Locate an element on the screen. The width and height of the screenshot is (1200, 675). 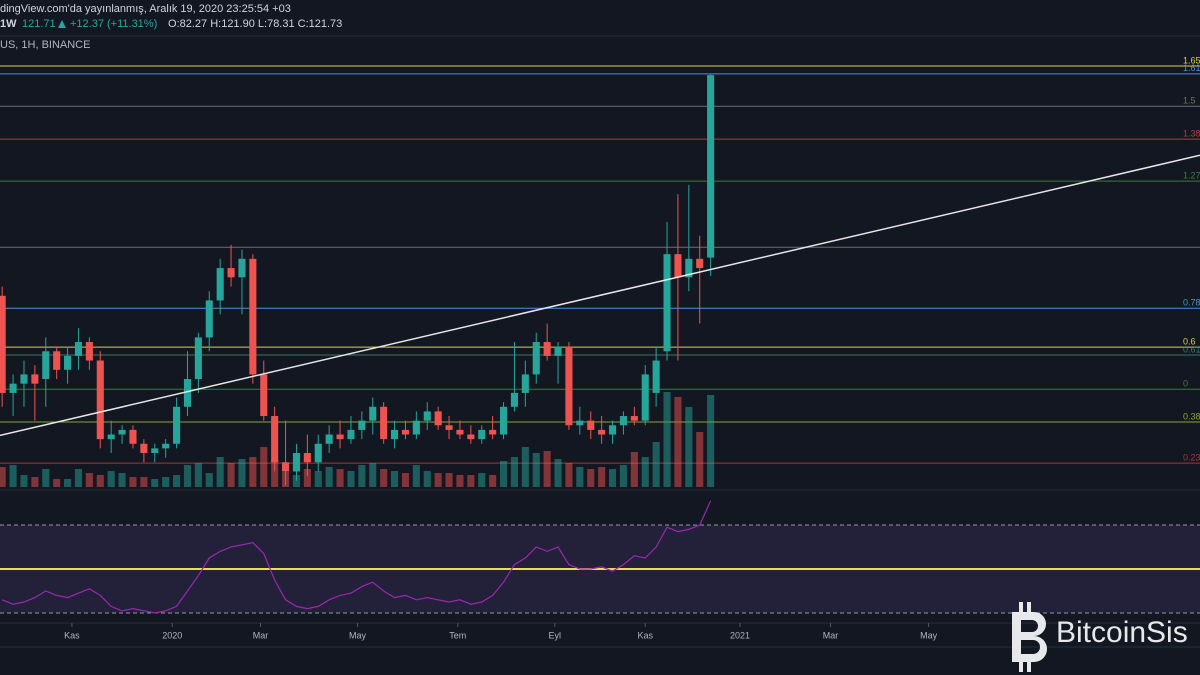
x-tick-label: May is located at coordinates (358, 635).